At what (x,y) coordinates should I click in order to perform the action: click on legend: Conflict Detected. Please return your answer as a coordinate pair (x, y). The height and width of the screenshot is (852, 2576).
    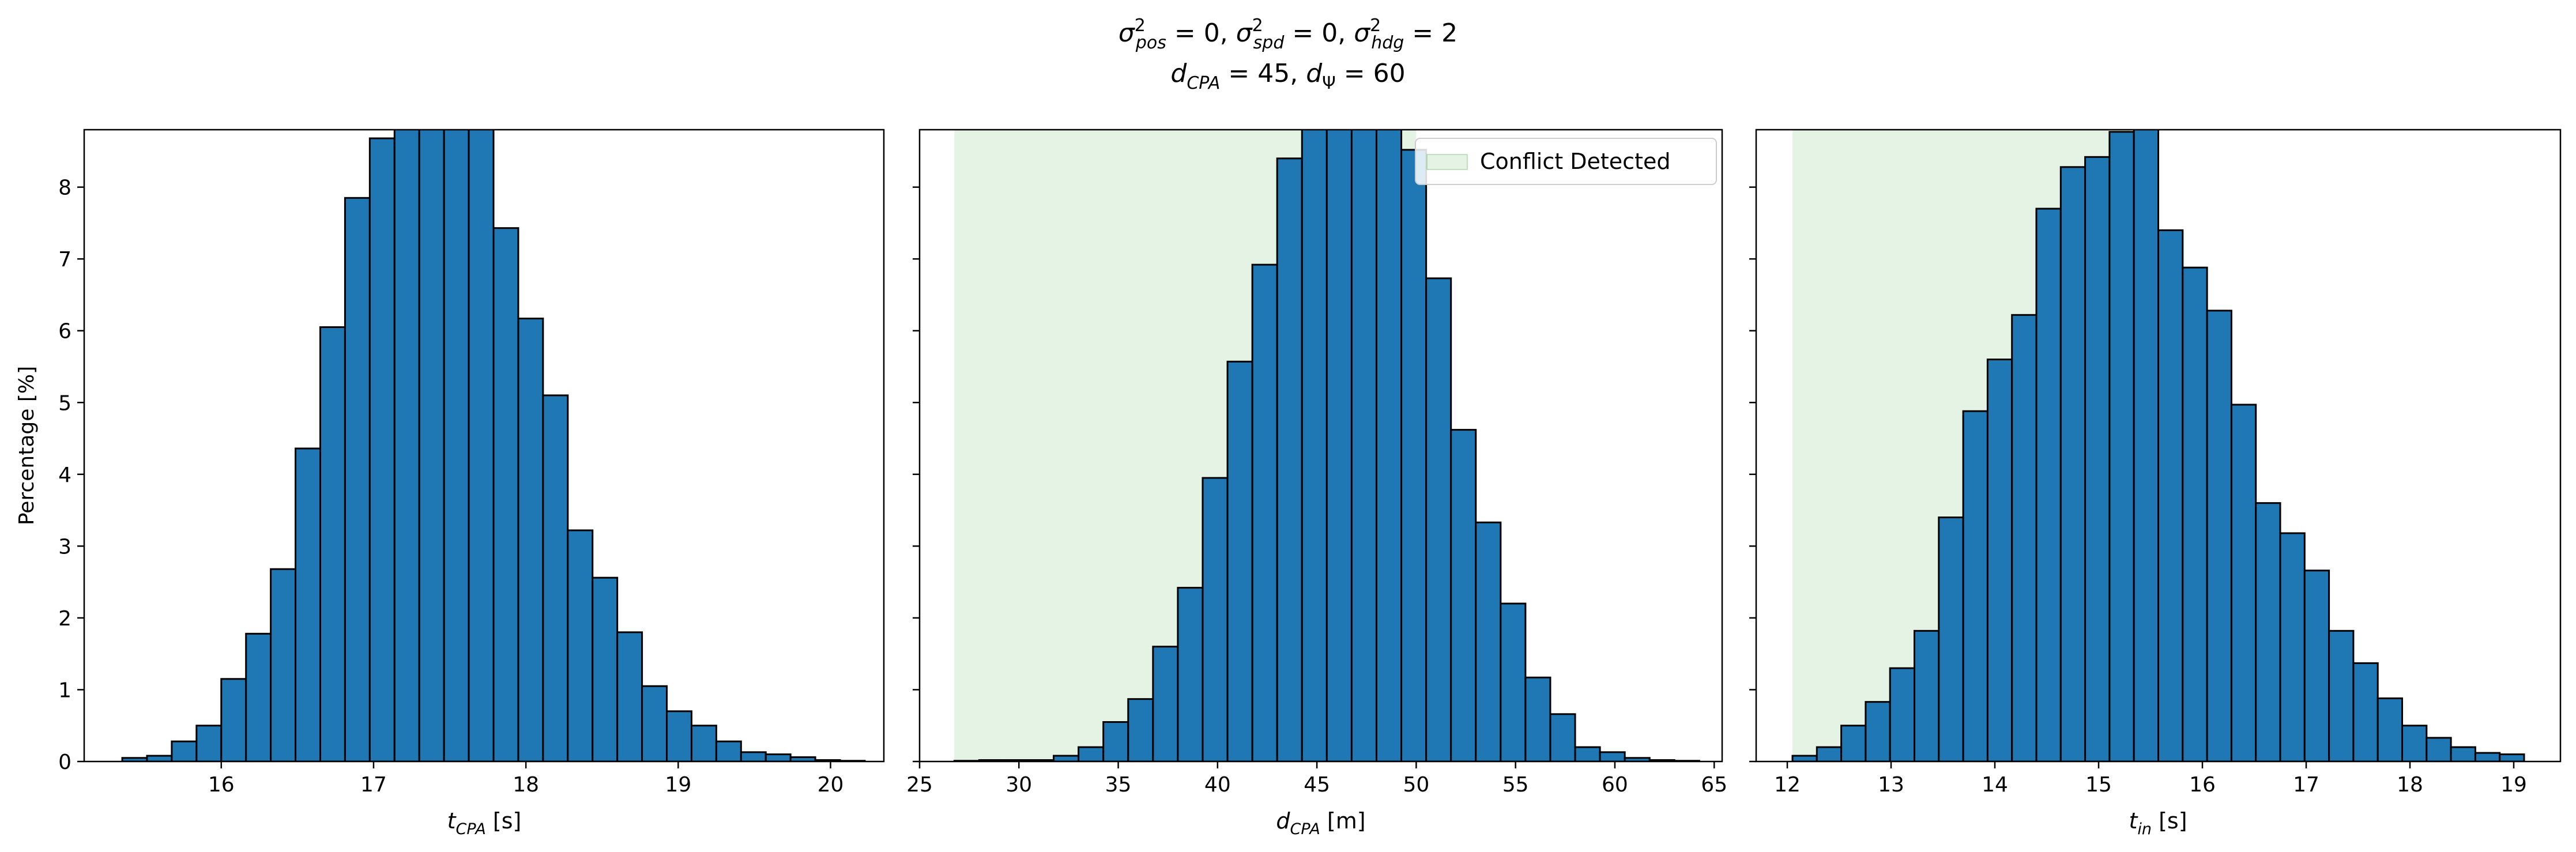
    Looking at the image, I should click on (1566, 161).